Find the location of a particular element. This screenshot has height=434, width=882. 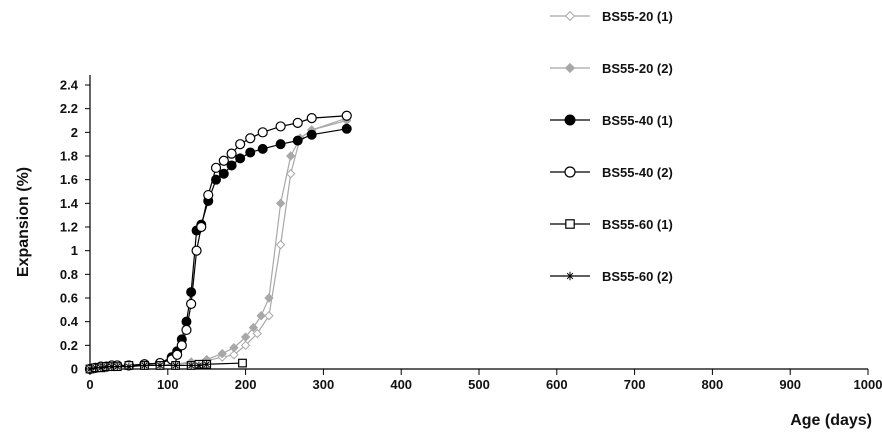

legend-item: BS55-40 (1) is located at coordinates (611, 120).